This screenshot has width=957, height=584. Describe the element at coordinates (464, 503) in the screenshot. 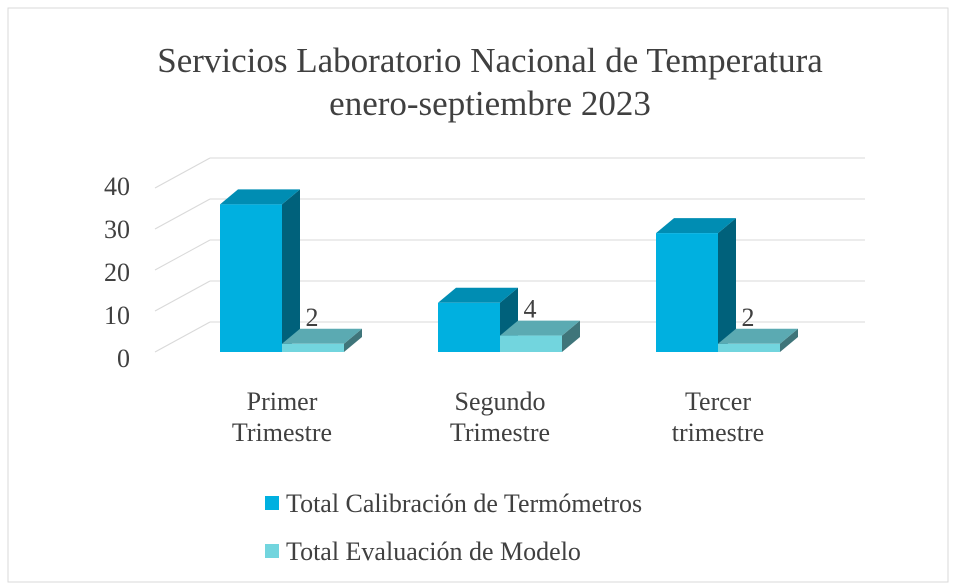

I see `legend-label: Total Calibración de Termómetros` at that location.